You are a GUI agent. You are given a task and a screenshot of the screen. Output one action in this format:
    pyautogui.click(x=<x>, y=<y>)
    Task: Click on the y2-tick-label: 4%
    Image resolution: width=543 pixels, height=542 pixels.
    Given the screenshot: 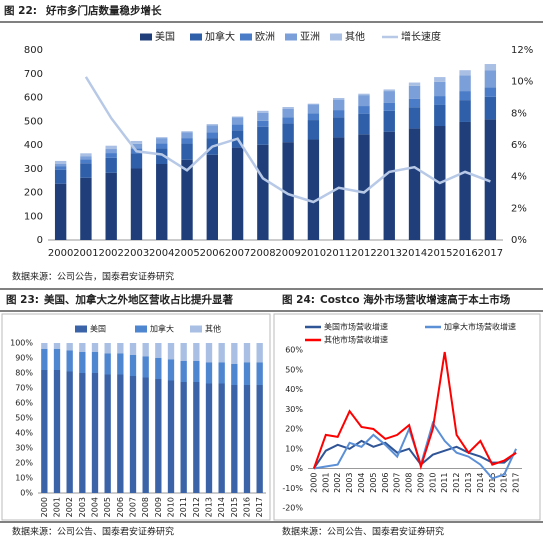 What is the action you would take?
    pyautogui.click(x=519, y=177)
    